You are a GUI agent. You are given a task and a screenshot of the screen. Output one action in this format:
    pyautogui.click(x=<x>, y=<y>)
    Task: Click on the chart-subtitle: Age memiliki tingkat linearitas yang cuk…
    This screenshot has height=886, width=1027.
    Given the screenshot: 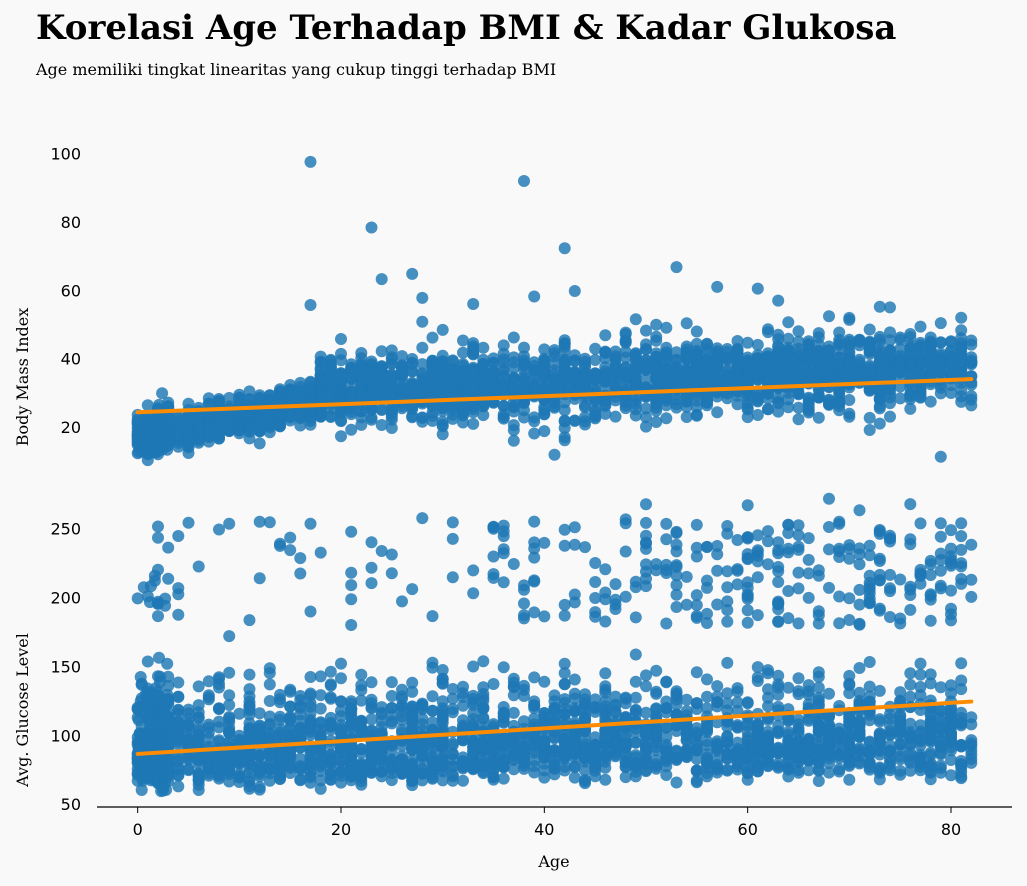 What is the action you would take?
    pyautogui.click(x=296, y=69)
    